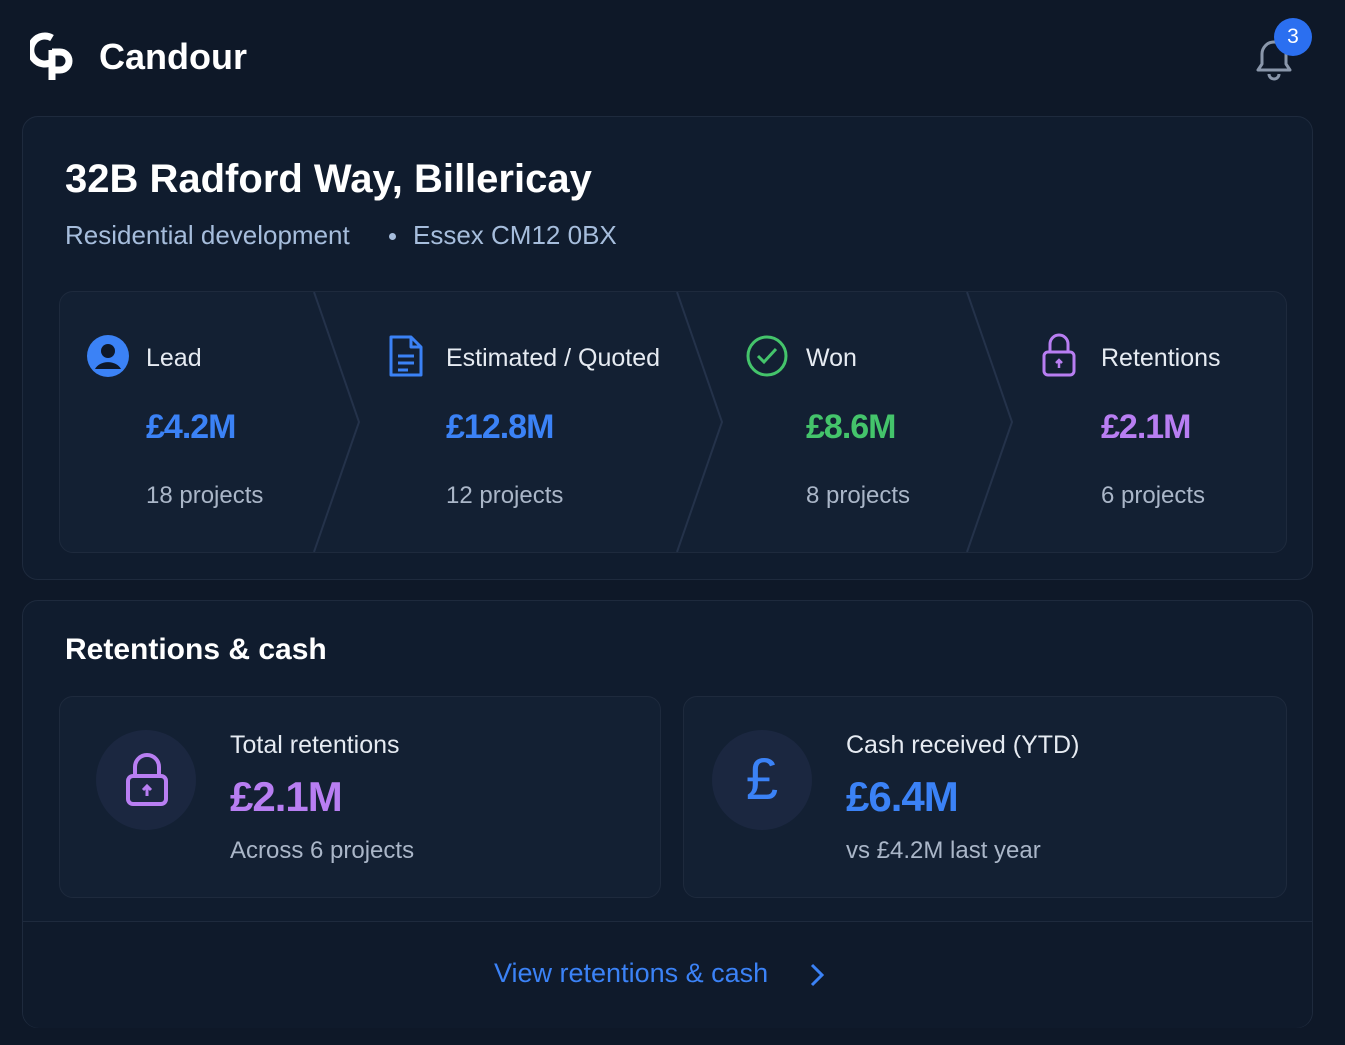 This screenshot has height=1045, width=1345. I want to click on lock-icon, so click(147, 779).